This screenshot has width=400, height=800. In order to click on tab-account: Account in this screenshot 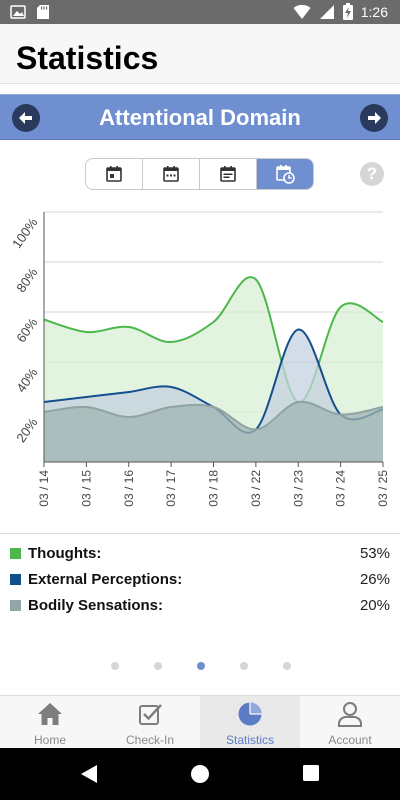, I will do `click(350, 722)`.